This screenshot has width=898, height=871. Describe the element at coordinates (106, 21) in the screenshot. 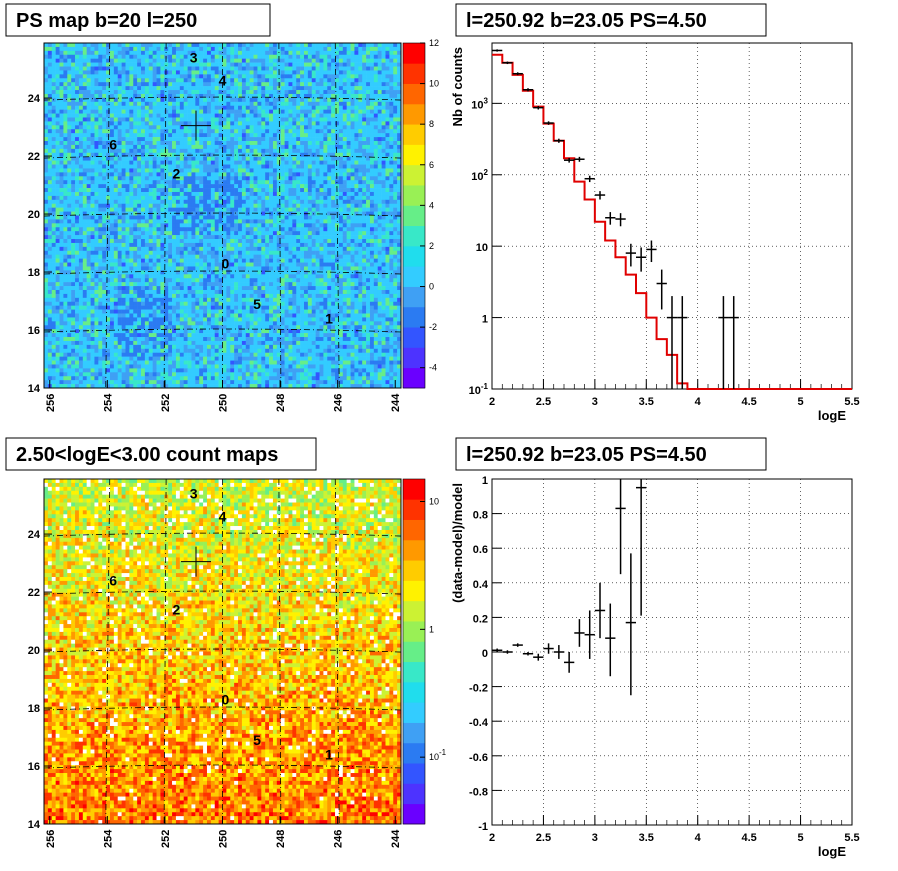

I see `map-title-text: PS map b=20 l=250` at that location.